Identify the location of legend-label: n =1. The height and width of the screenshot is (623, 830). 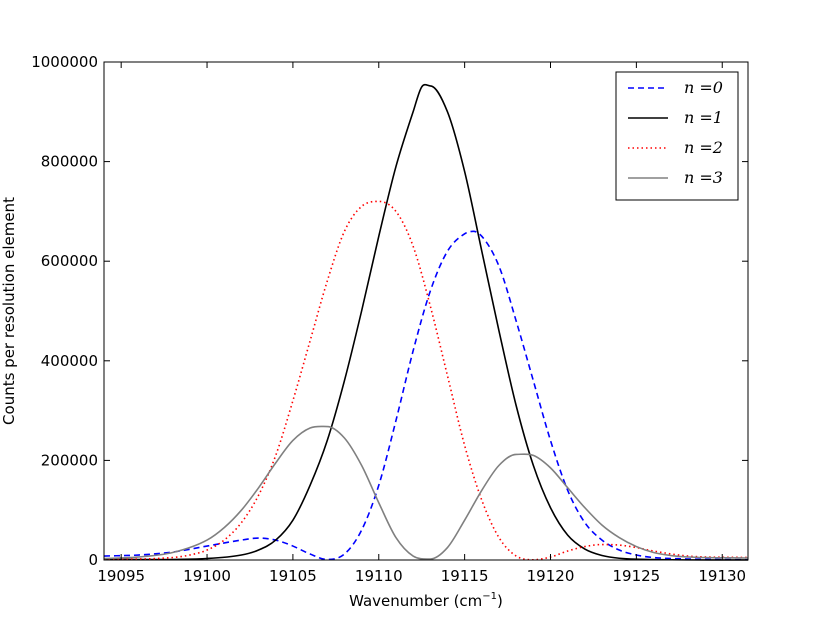
(703, 117).